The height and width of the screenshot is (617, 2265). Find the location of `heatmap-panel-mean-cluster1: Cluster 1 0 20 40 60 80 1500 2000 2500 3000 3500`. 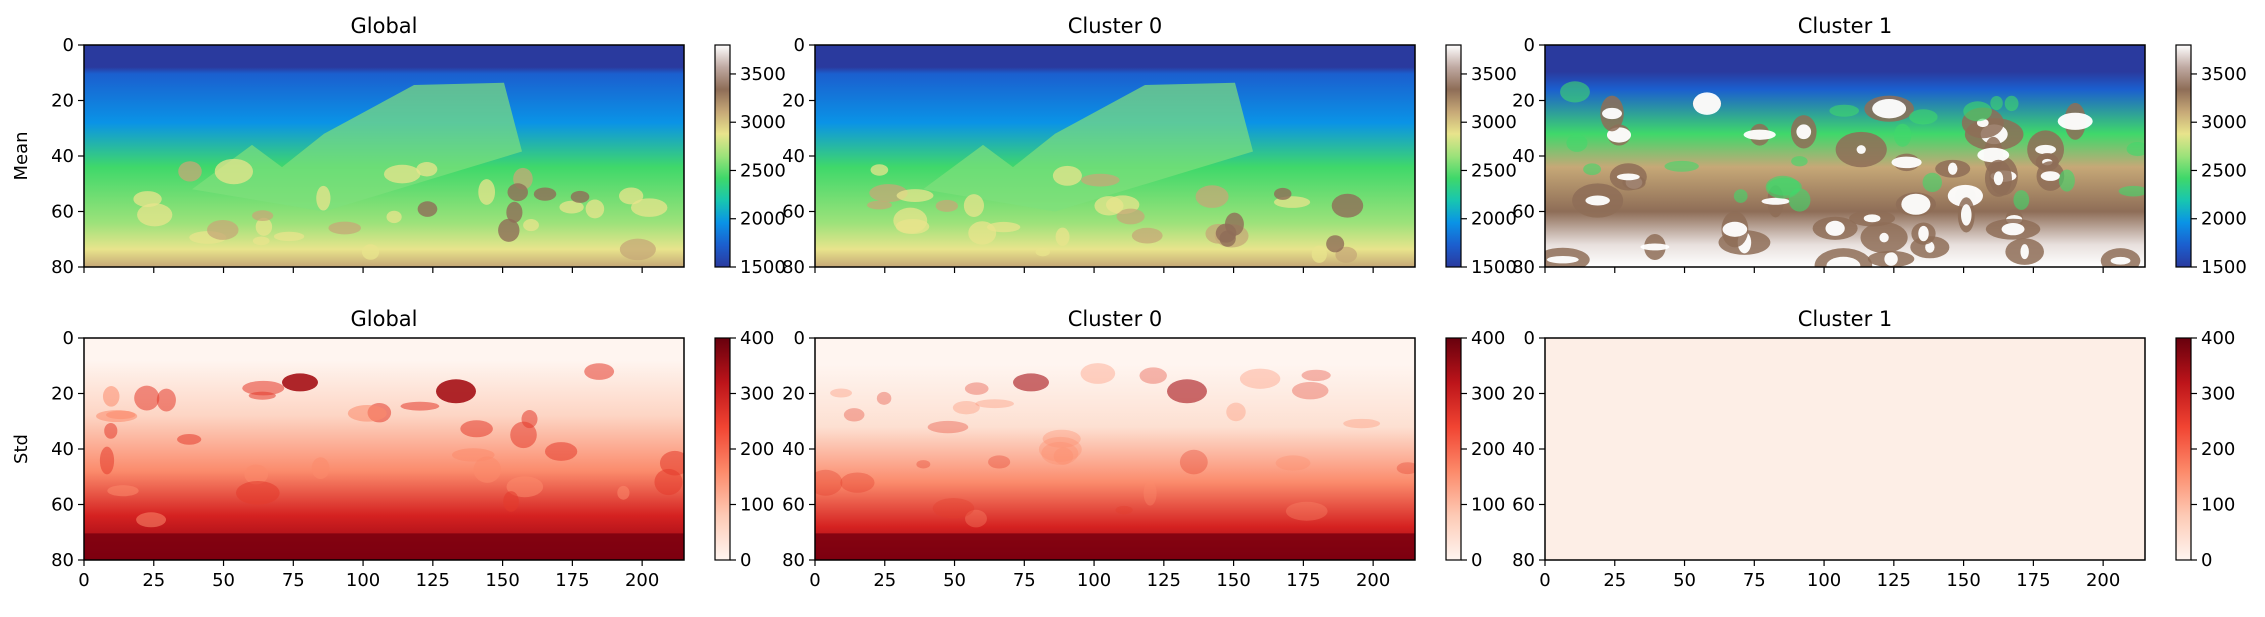

heatmap-panel-mean-cluster1: Cluster 1 0 20 40 60 80 1500 2000 2500 3000 3500 is located at coordinates (1879, 146).